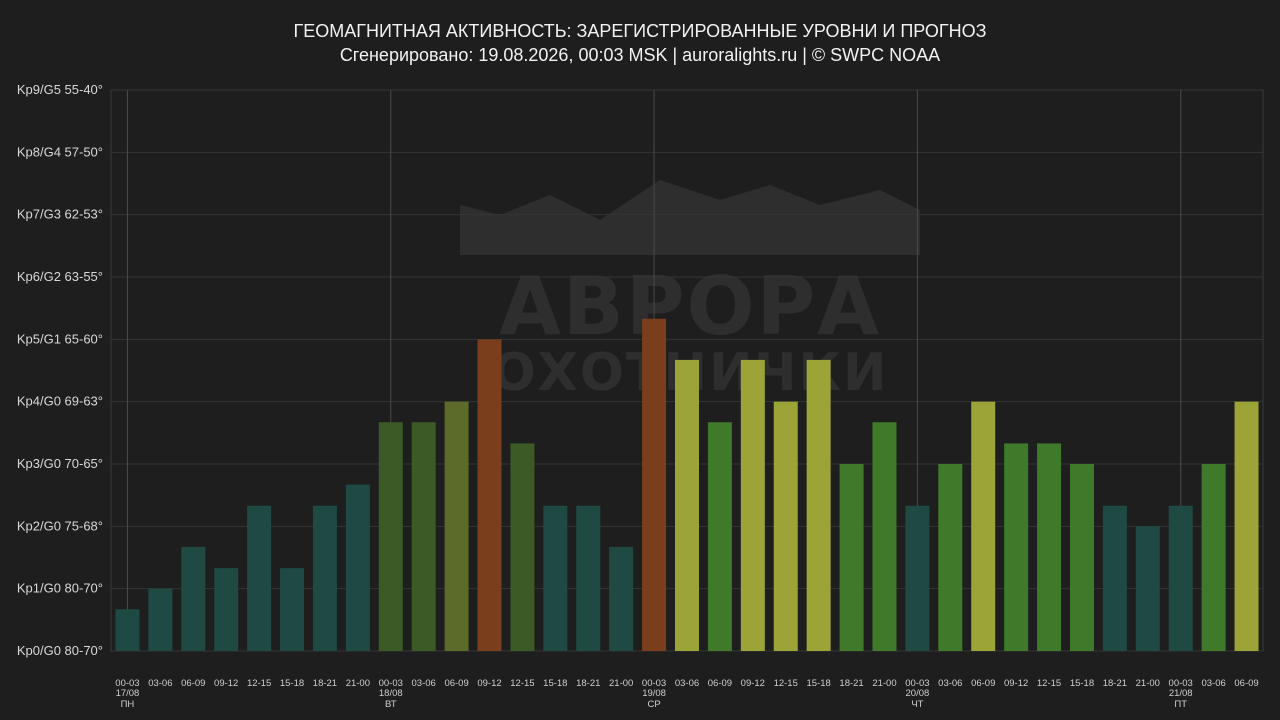 The image size is (1280, 720). I want to click on y-tick-label: Kp2/G0 75-68°, so click(60, 525).